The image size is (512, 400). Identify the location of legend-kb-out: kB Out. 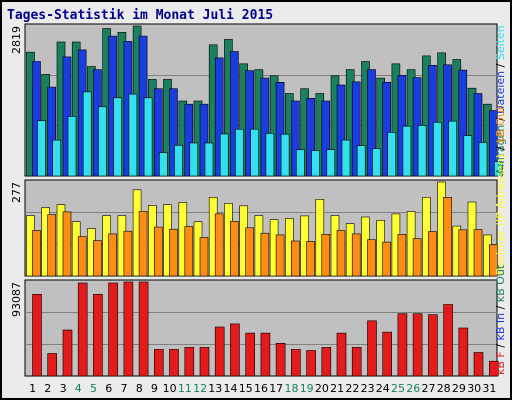
(500, 124).